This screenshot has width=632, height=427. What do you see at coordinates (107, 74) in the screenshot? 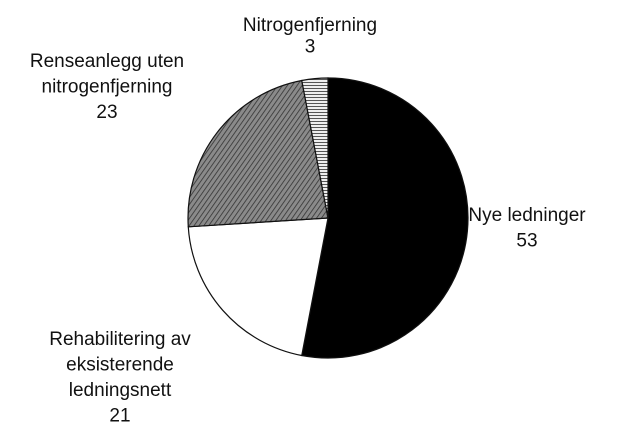
I see `slice-label: Renseanlegg uten nitrogenfjerning` at bounding box center [107, 74].